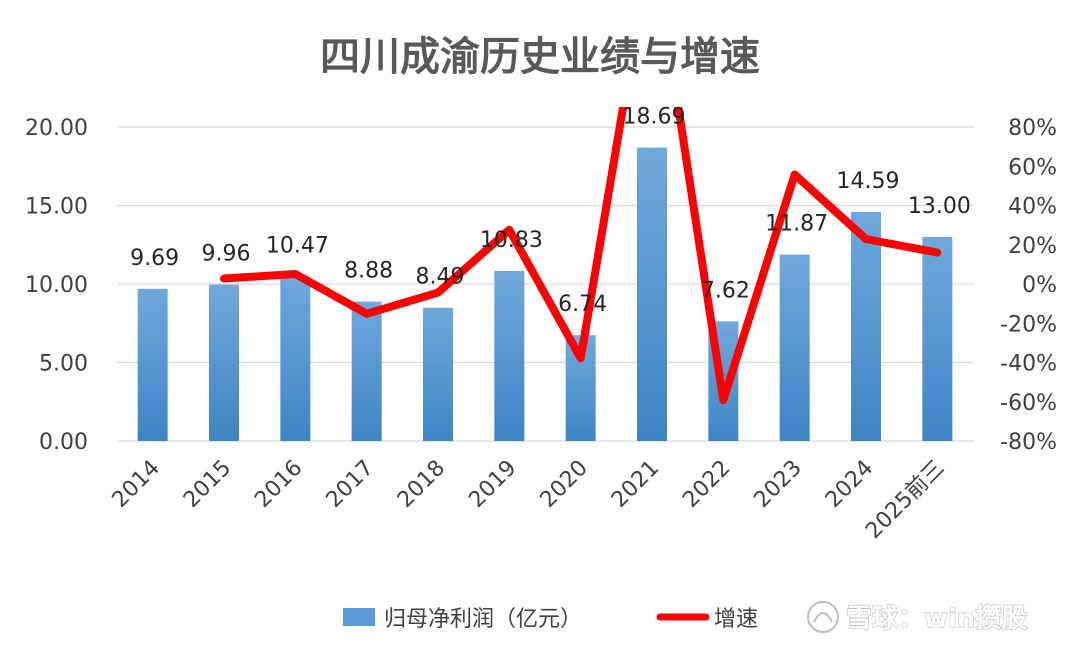 This screenshot has height=653, width=1080. What do you see at coordinates (635, 484) in the screenshot?
I see `x-tick-label: 2021` at bounding box center [635, 484].